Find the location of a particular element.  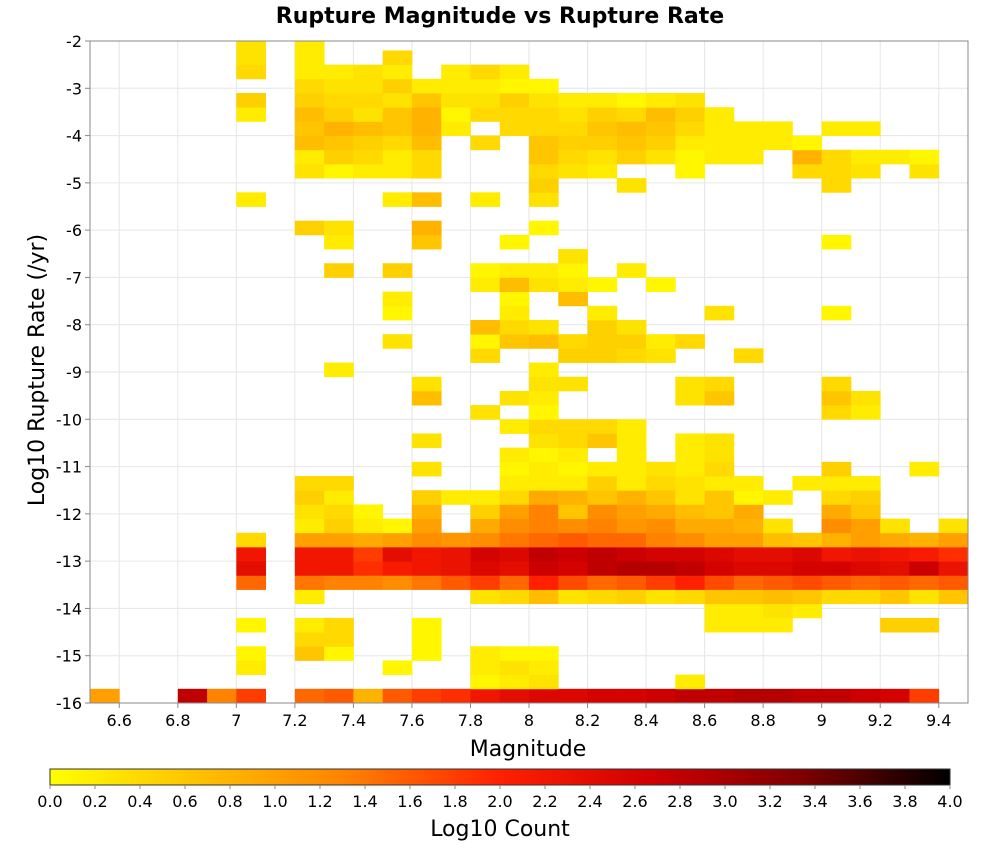

x-tick-label: 8.6 is located at coordinates (704, 720).